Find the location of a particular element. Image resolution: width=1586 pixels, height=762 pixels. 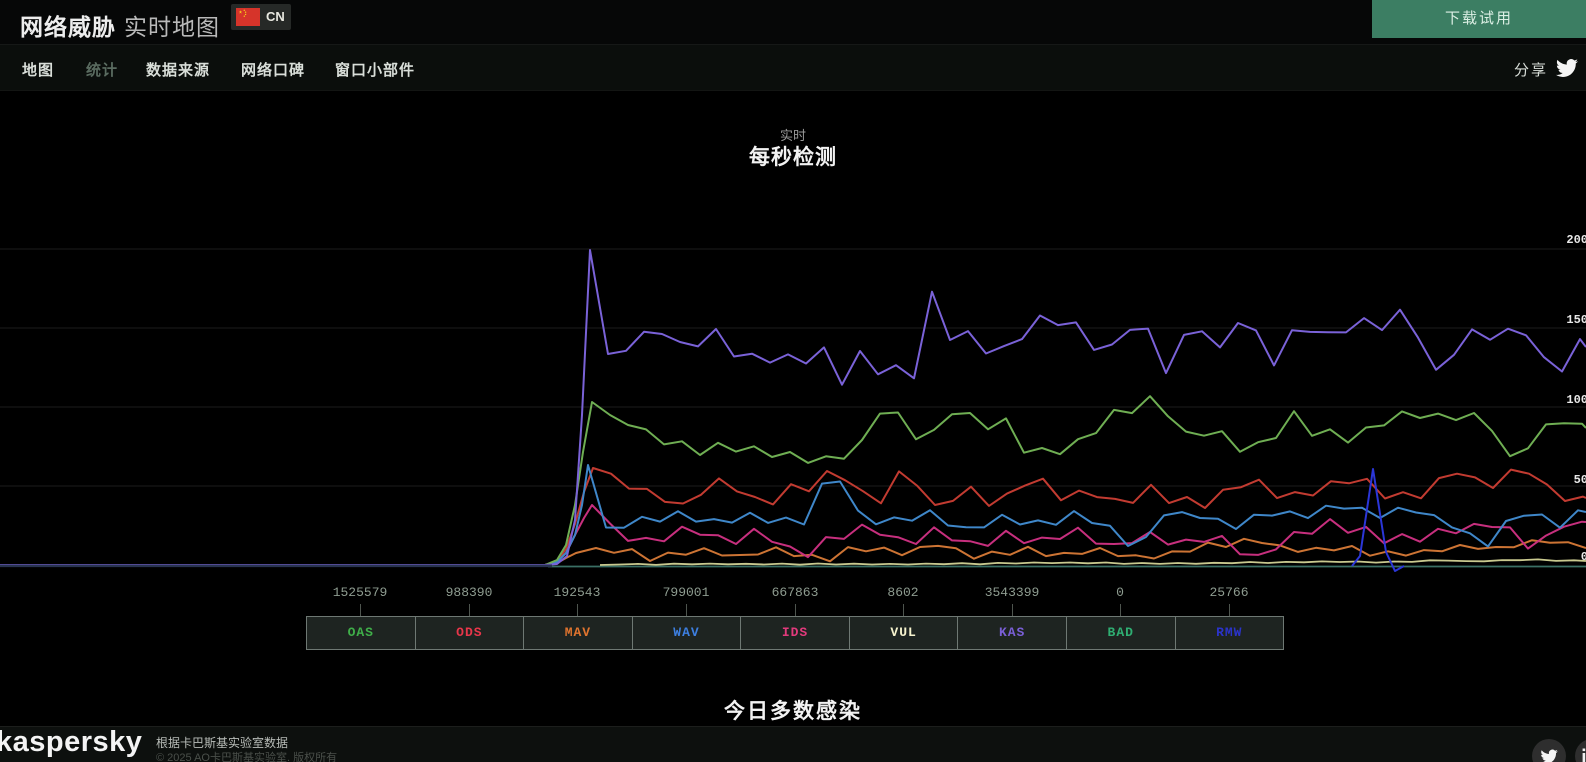

svg-text: 50 is located at coordinates (1580, 480).